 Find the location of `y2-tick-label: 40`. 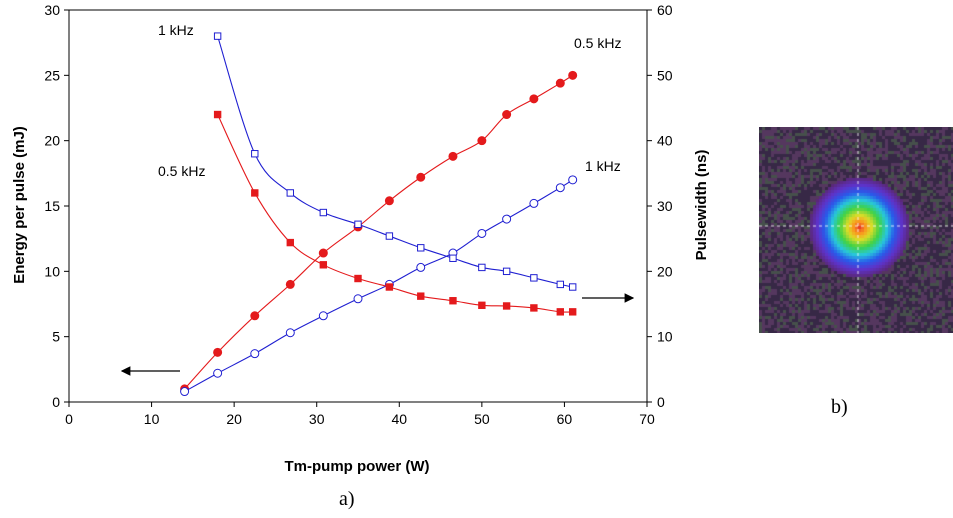

y2-tick-label: 40 is located at coordinates (665, 141).